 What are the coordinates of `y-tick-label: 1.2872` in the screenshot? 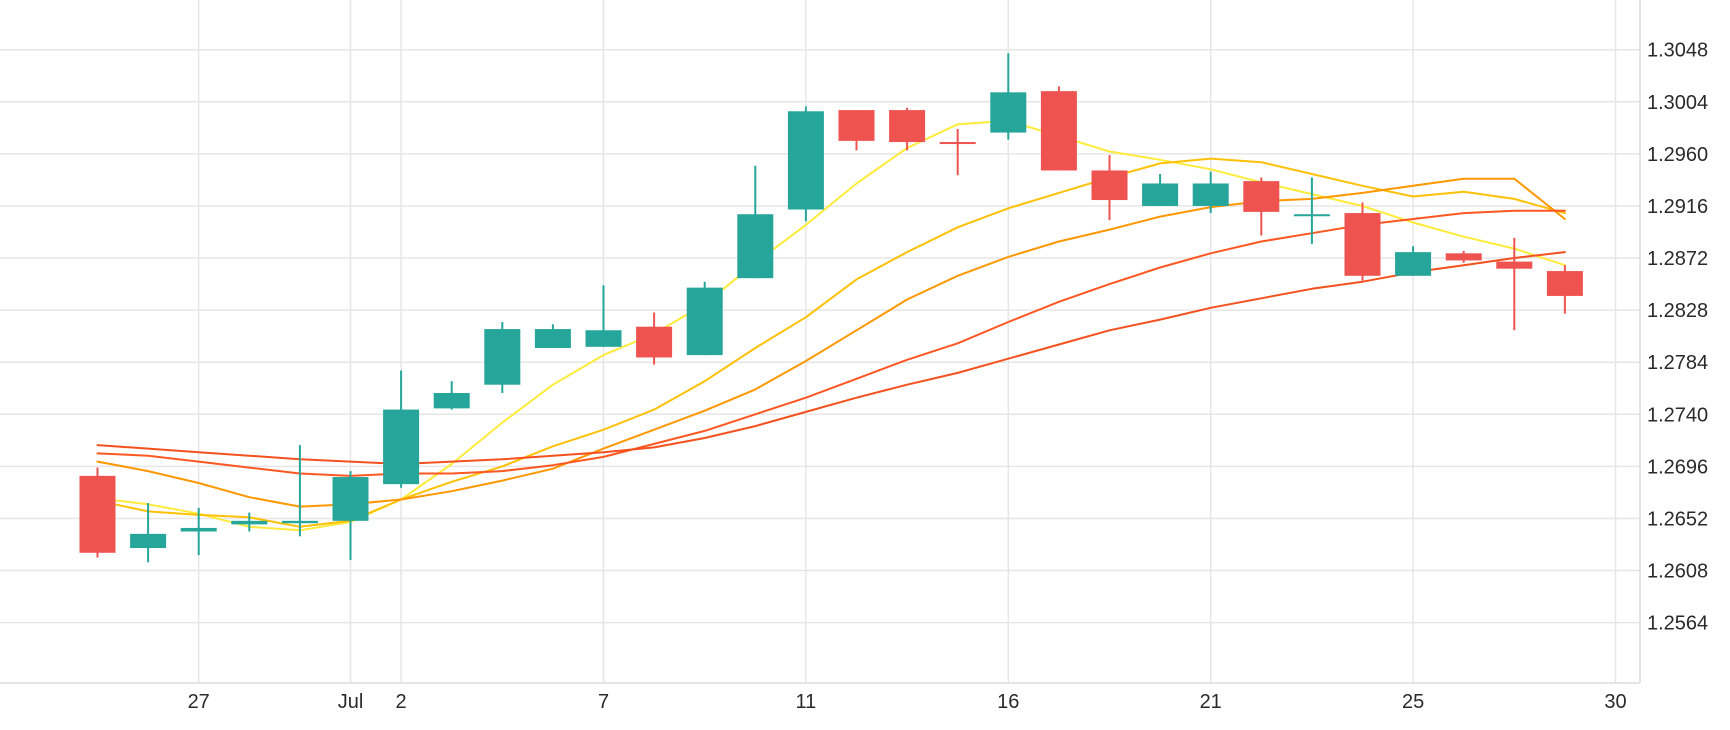 It's located at (1677, 259).